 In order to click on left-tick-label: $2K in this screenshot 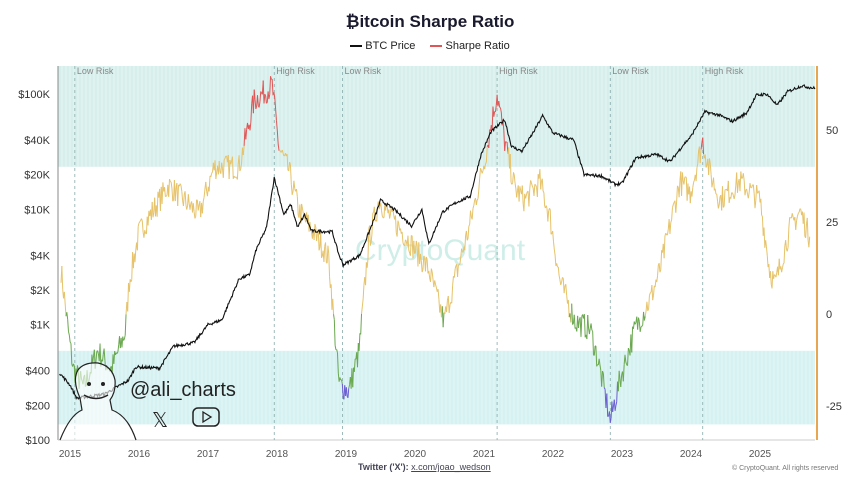, I will do `click(40, 291)`.